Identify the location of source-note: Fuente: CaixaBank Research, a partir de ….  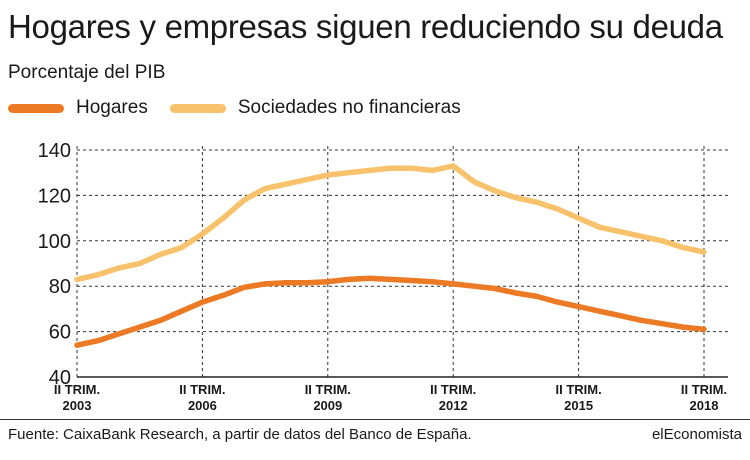
(240, 434).